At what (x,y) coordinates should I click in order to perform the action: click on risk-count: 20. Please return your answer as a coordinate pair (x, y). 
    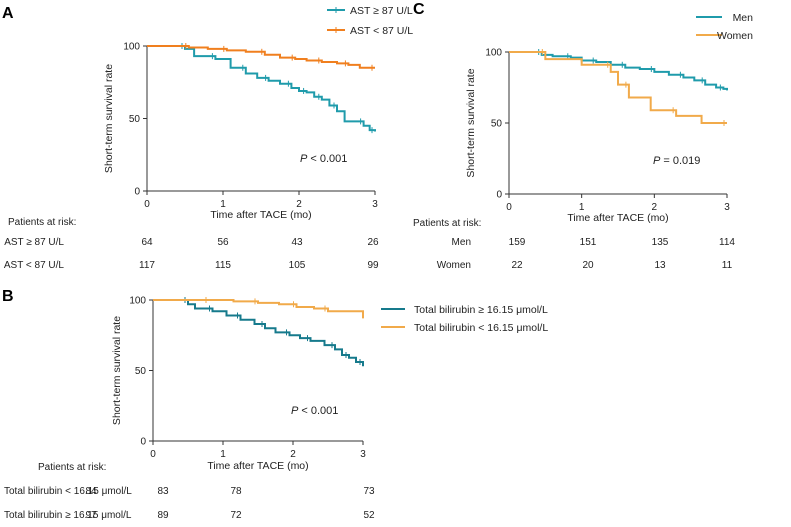
    Looking at the image, I should click on (588, 265).